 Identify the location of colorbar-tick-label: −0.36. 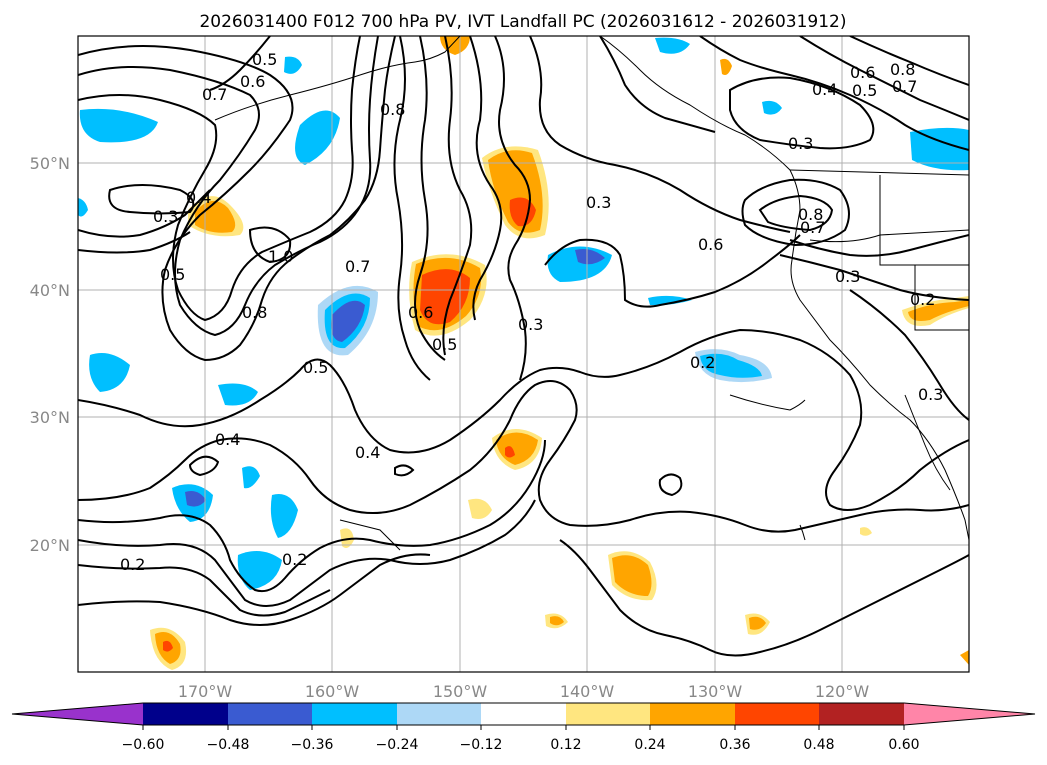
(312, 745).